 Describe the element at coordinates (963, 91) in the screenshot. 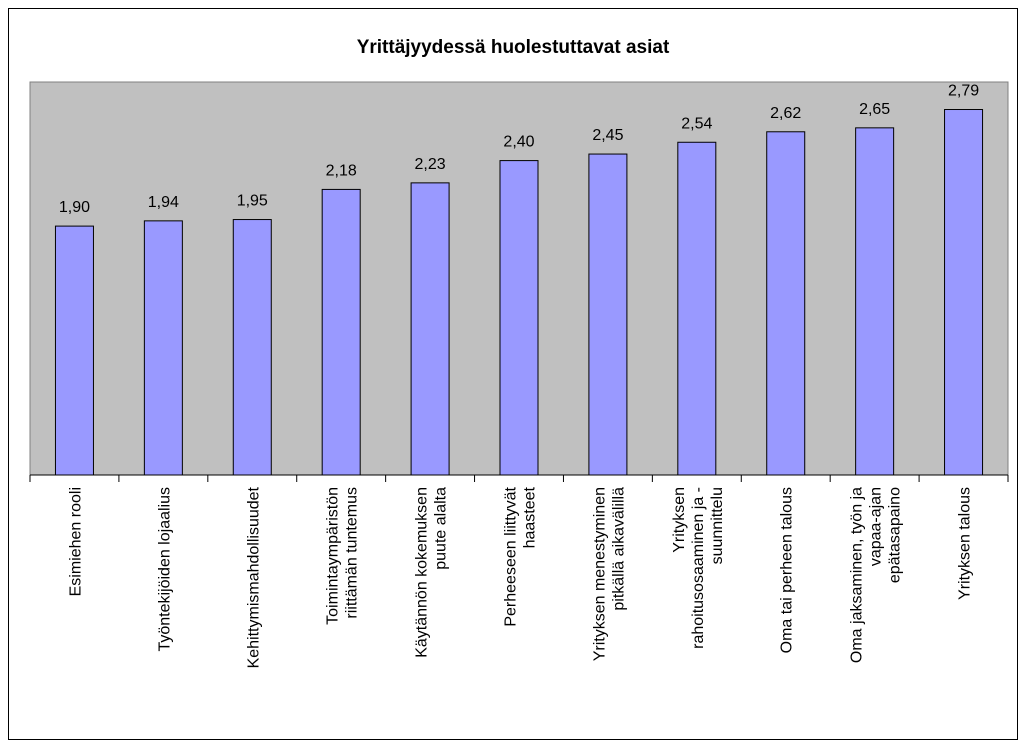

I see `value-label: 2,79` at that location.